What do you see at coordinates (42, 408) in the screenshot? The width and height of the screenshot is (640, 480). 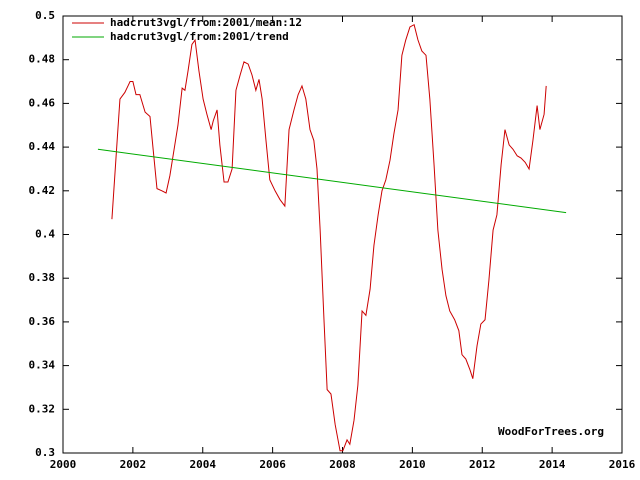 I see `y-tick-label: 0.32` at bounding box center [42, 408].